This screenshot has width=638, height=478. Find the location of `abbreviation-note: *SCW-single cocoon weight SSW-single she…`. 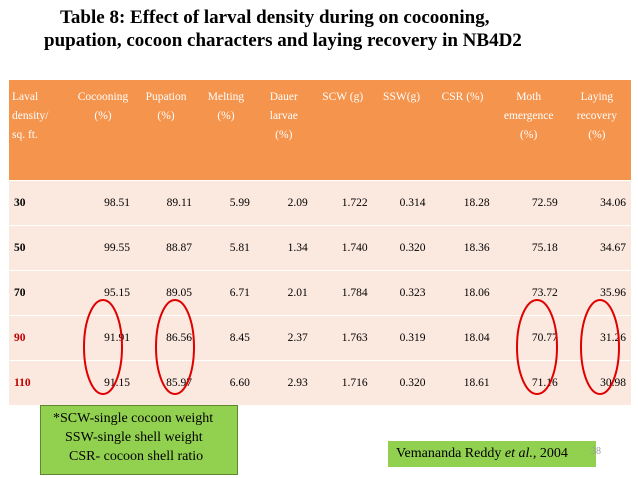

abbreviation-note: *SCW-single cocoon weight SSW-single she… is located at coordinates (139, 440).